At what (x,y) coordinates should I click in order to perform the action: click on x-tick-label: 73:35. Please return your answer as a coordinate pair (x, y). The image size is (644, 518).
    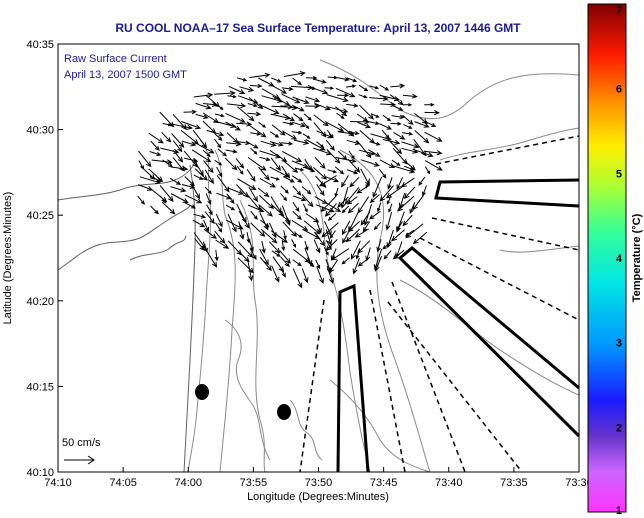
    Looking at the image, I should click on (514, 483).